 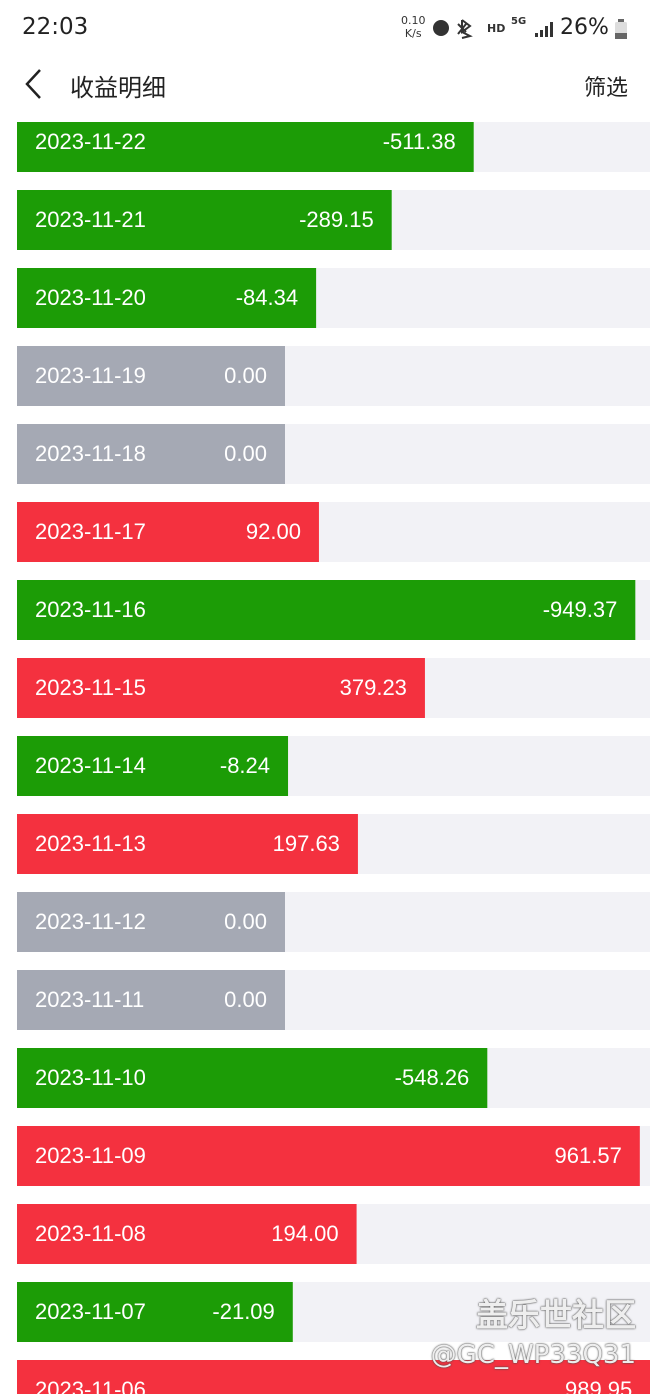 I want to click on value-label: -548.26, so click(x=432, y=1077).